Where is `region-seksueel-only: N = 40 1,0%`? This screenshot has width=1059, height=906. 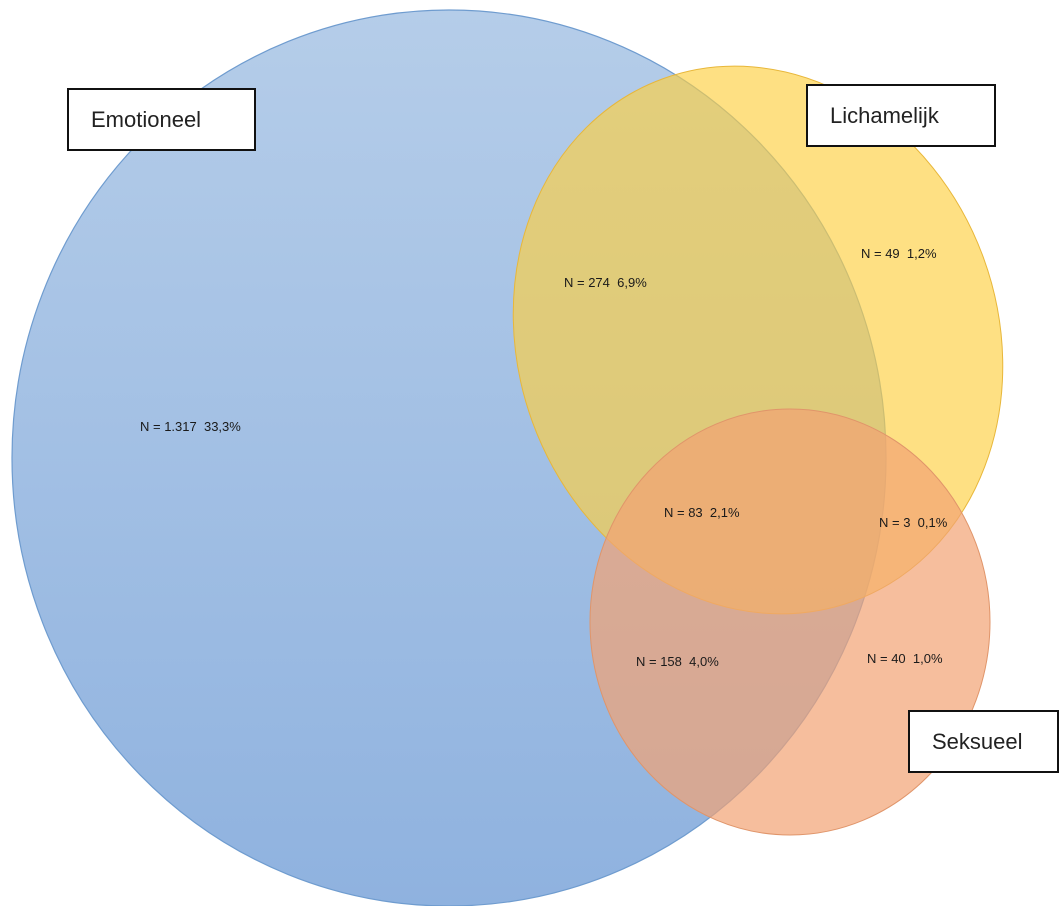
region-seksueel-only: N = 40 1,0% is located at coordinates (905, 658).